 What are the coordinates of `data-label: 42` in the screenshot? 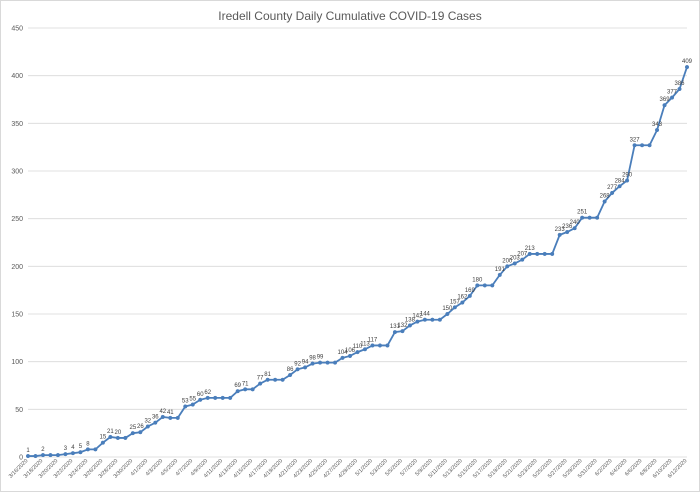 It's located at (162, 412).